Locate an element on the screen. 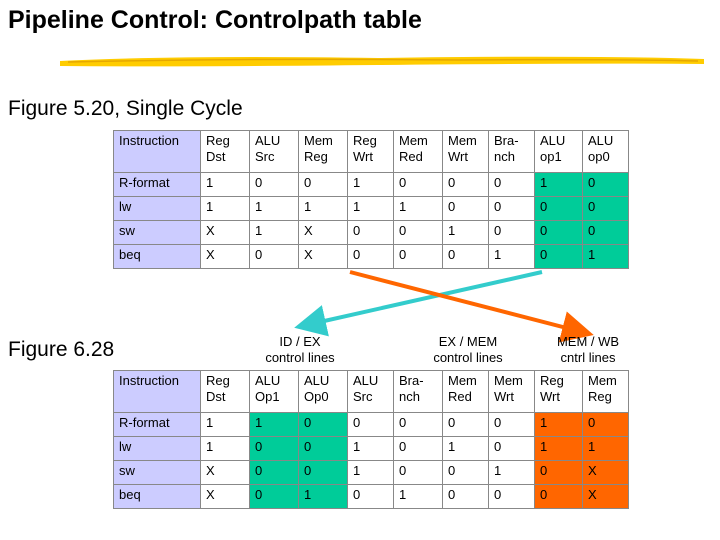  memwb-header-line1: MEM / WB is located at coordinates (588, 341).